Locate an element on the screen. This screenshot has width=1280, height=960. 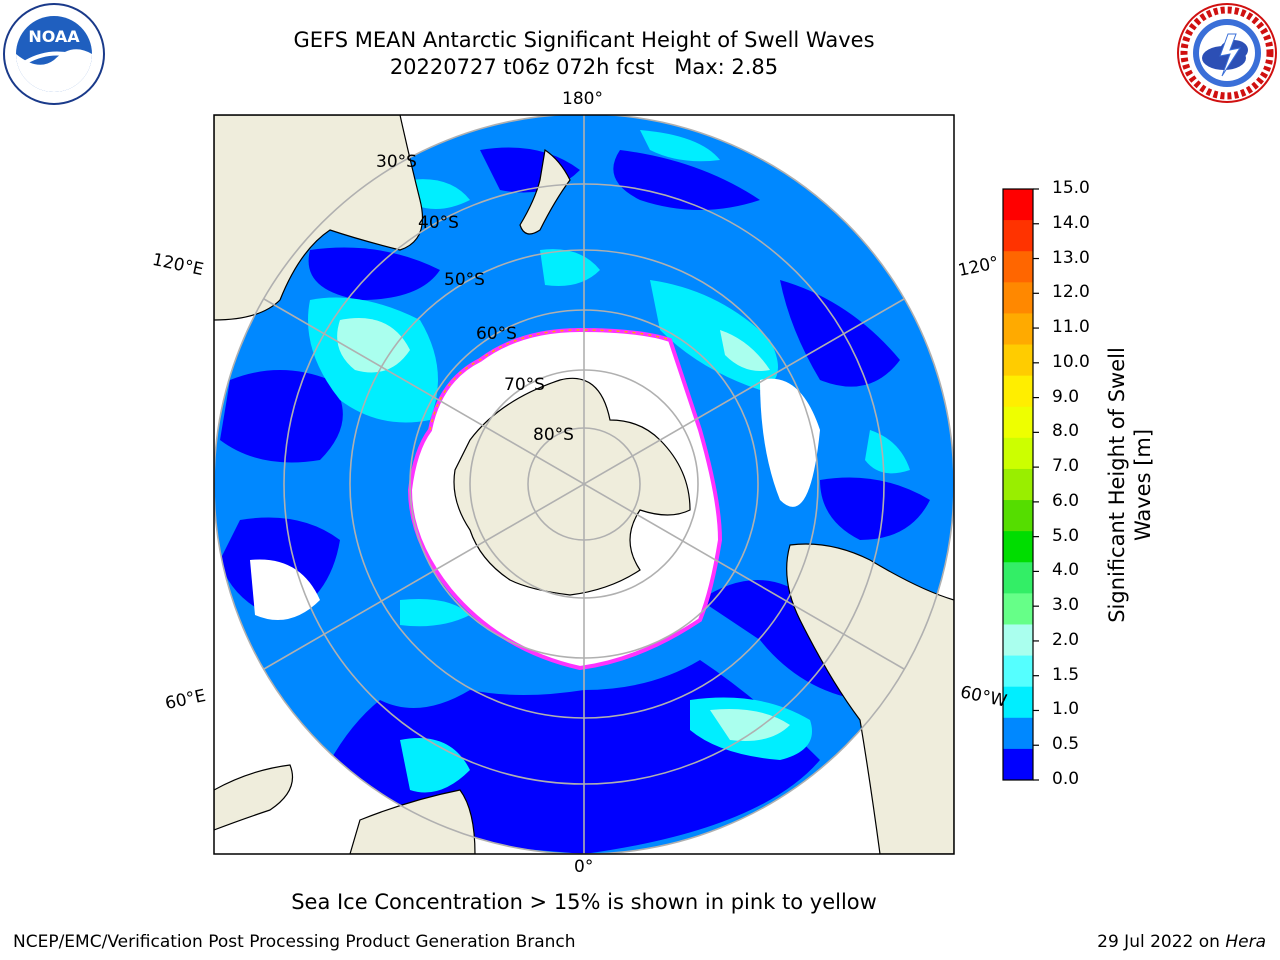
footer-date-text: 29 Jul 2022 on is located at coordinates (1161, 942).